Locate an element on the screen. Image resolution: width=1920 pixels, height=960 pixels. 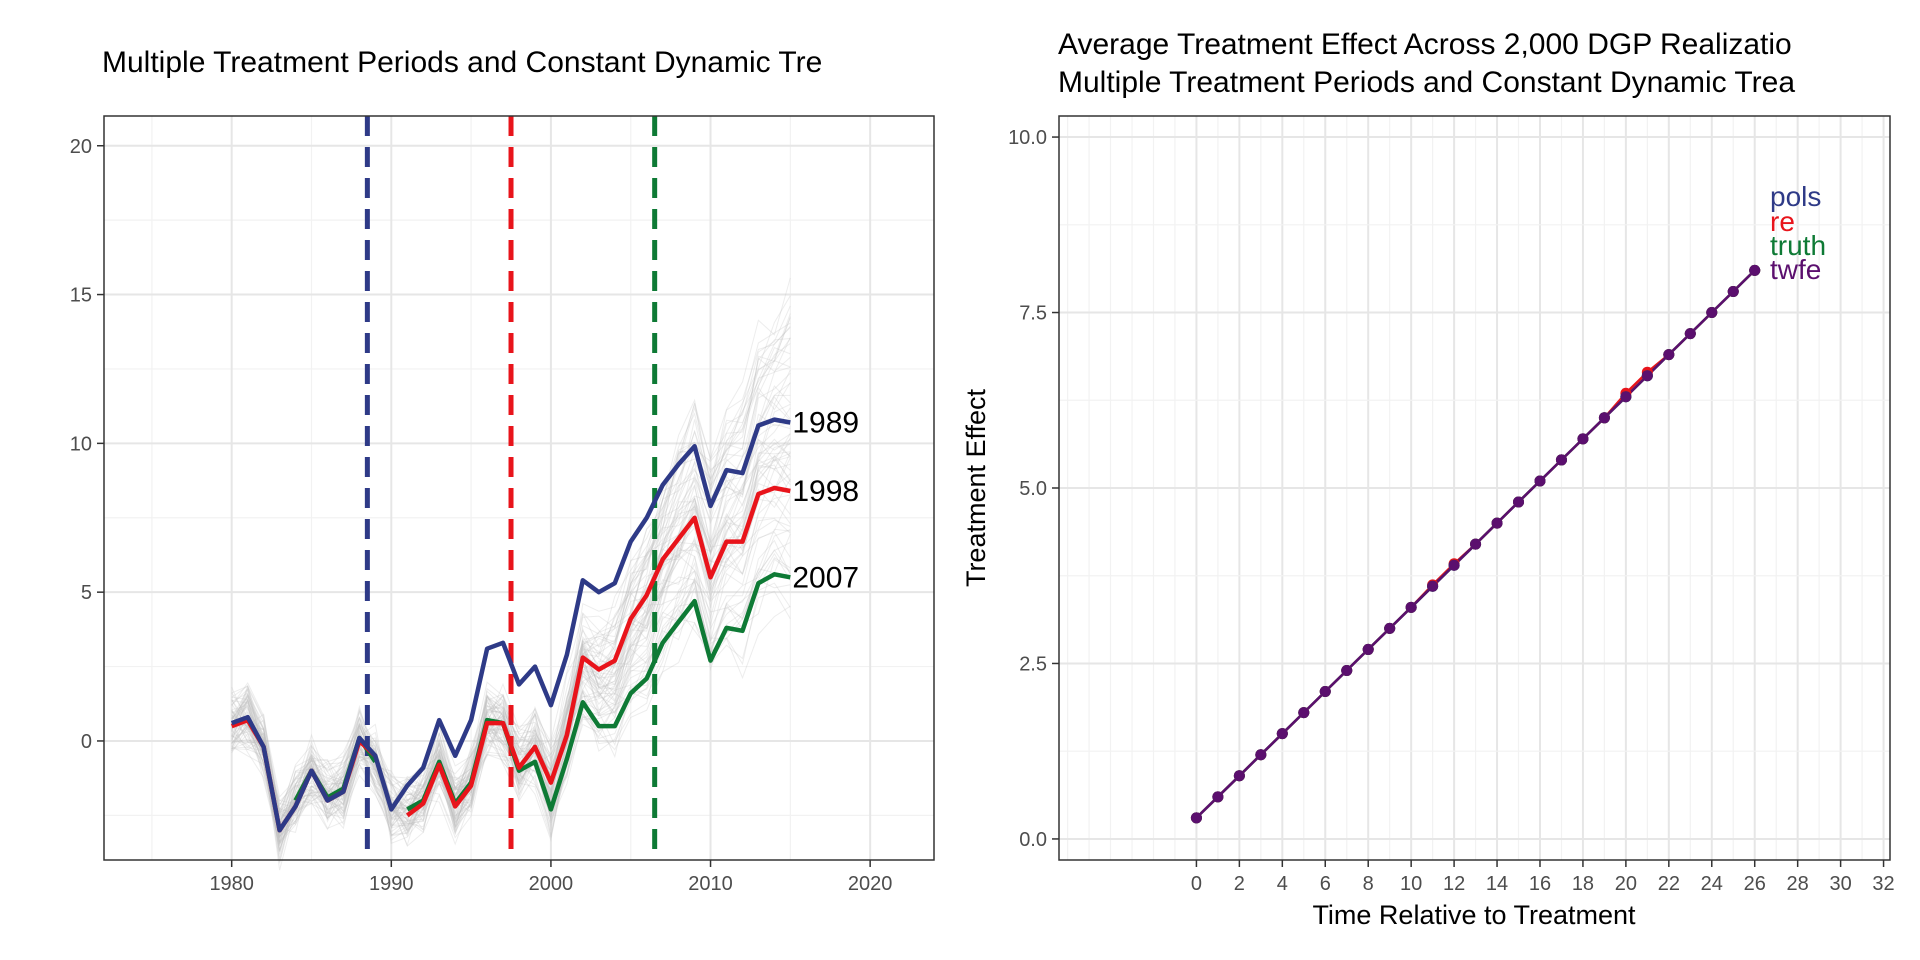
series-end-label-1989: 1989 is located at coordinates (825, 423).